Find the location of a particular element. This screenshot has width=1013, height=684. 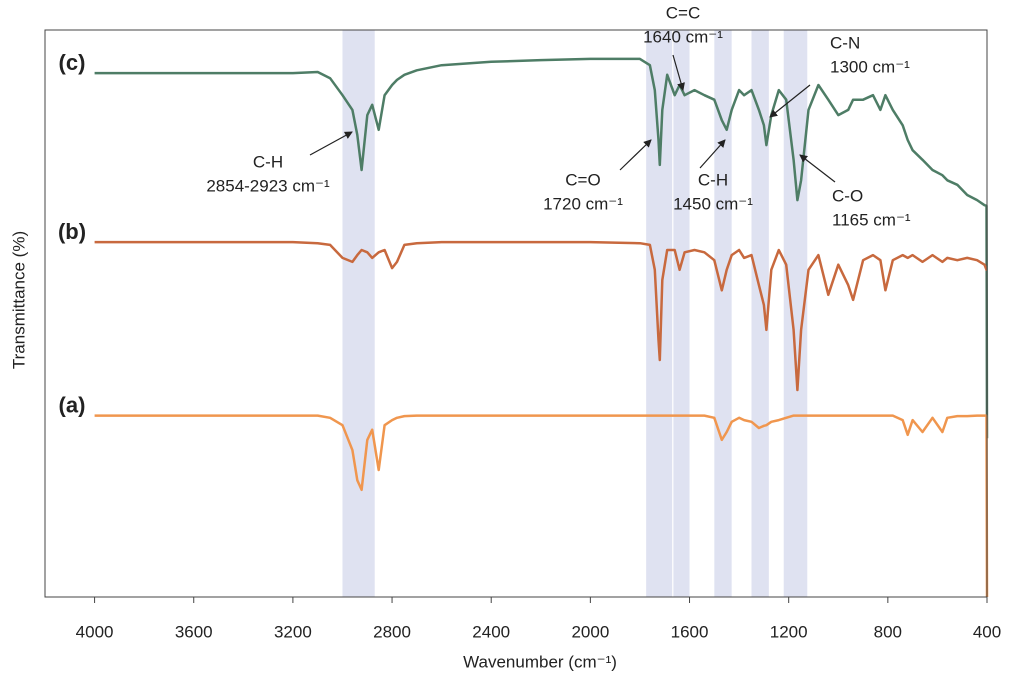

annotation-text: 1450 cm⁻¹ is located at coordinates (713, 203).